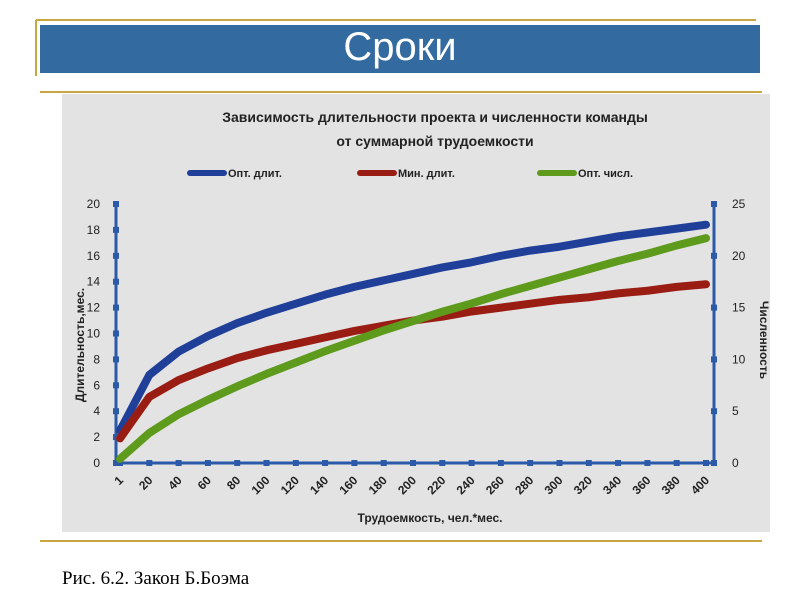 This screenshot has width=800, height=600. Describe the element at coordinates (94, 308) in the screenshot. I see `y-tick-label: 12` at that location.